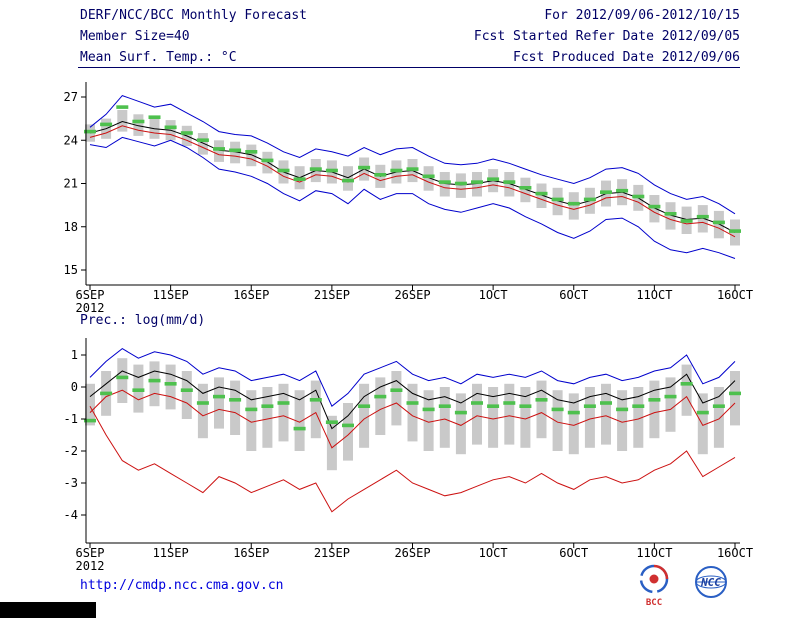  Describe the element at coordinates (71, 270) in the screenshot. I see `y-tick-label: 15` at that location.